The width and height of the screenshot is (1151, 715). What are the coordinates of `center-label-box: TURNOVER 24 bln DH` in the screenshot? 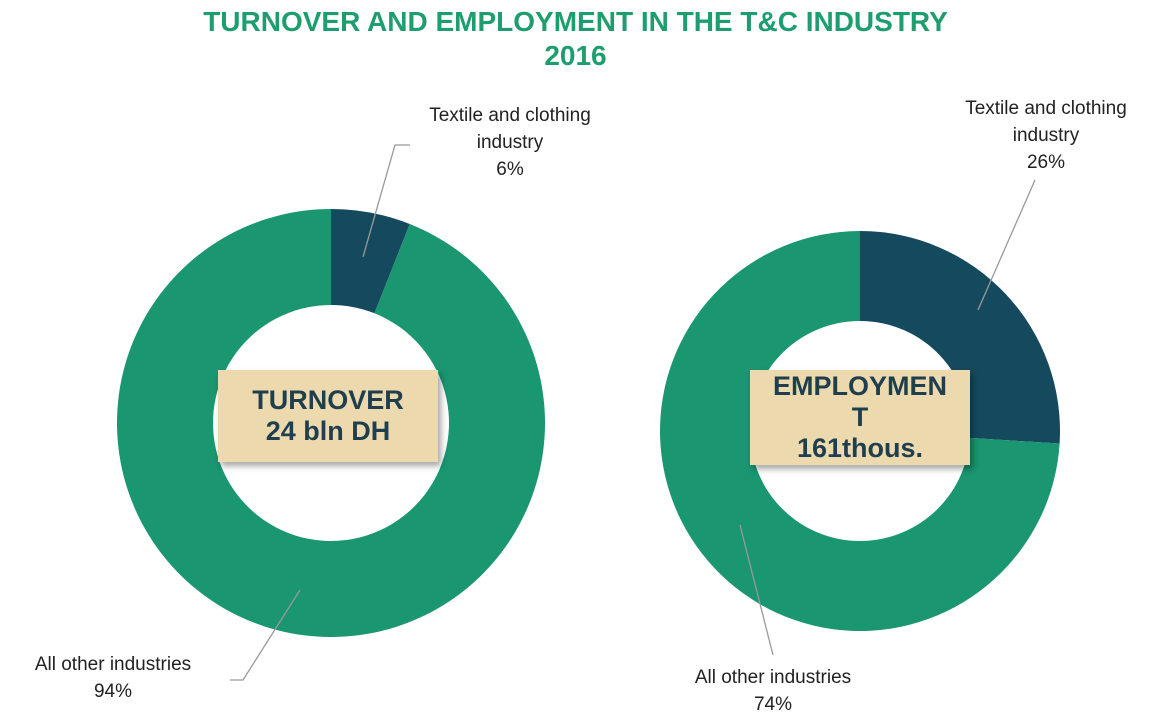 It's located at (328, 416).